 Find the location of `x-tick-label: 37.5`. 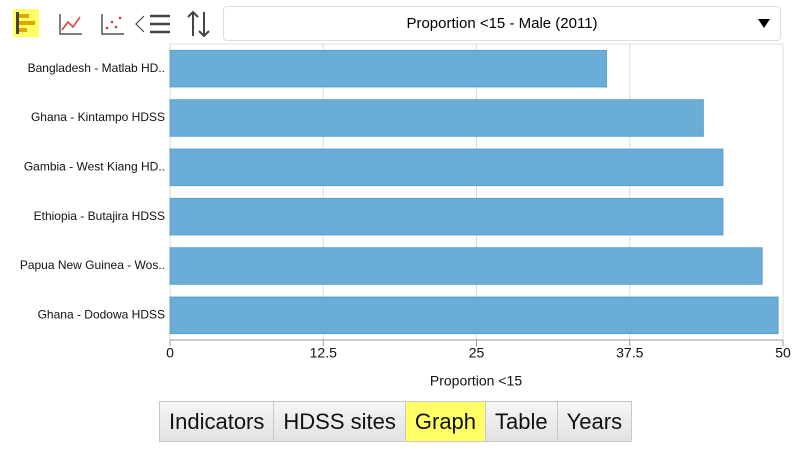

x-tick-label: 37.5 is located at coordinates (629, 353).